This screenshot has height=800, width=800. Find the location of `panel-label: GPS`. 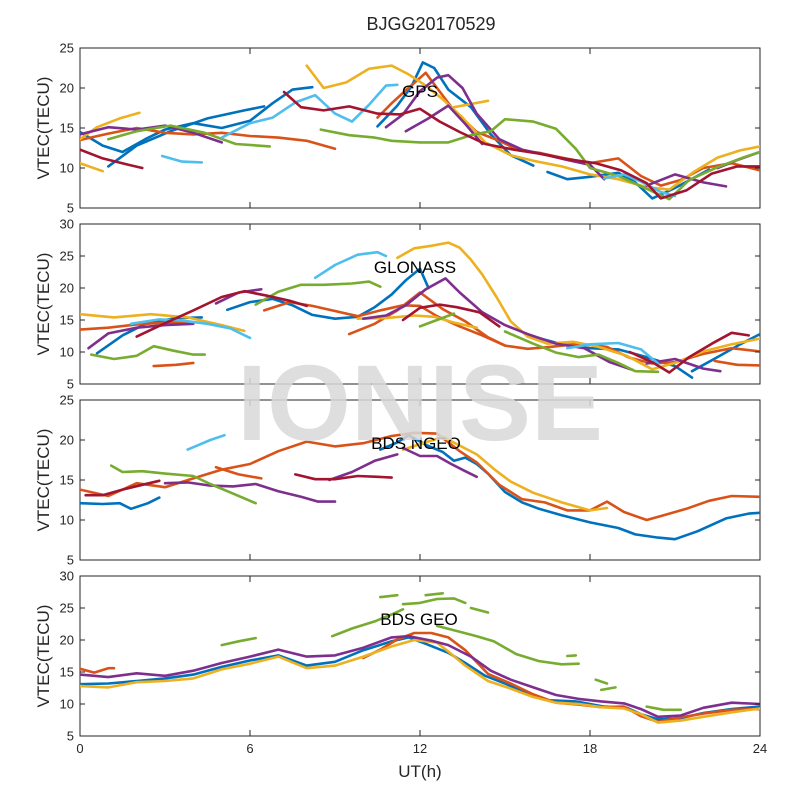

panel-label: GPS is located at coordinates (420, 91).